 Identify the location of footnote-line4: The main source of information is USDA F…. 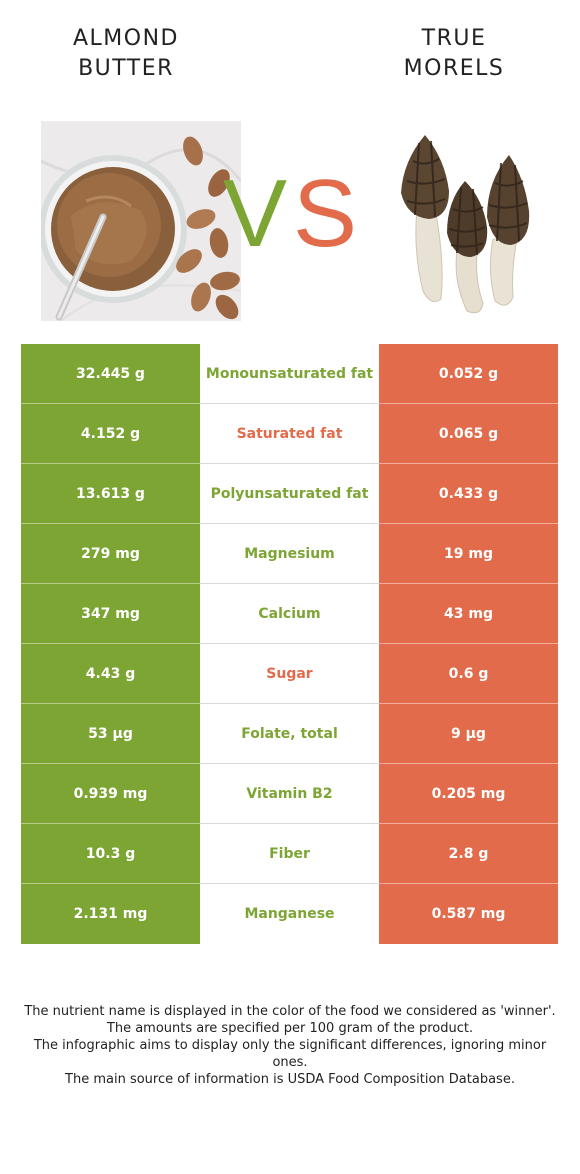
(290, 1079).